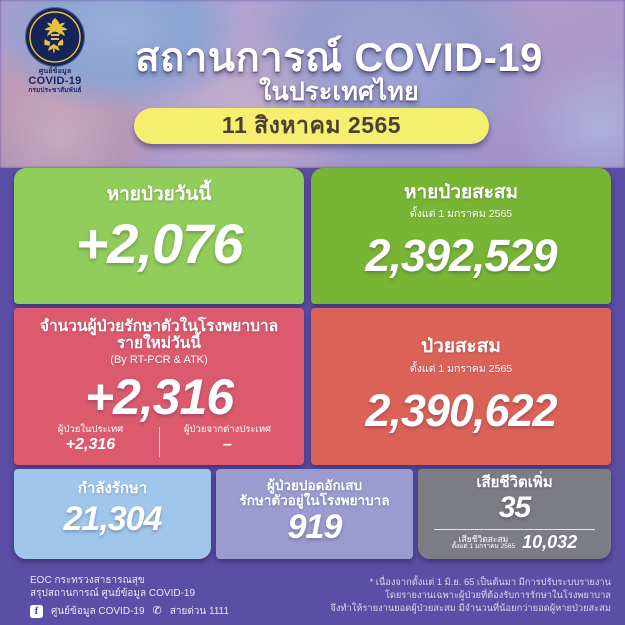  What do you see at coordinates (87, 580) in the screenshot?
I see `footer-line-1: EOC กระทรวงสาธารณสุข` at bounding box center [87, 580].